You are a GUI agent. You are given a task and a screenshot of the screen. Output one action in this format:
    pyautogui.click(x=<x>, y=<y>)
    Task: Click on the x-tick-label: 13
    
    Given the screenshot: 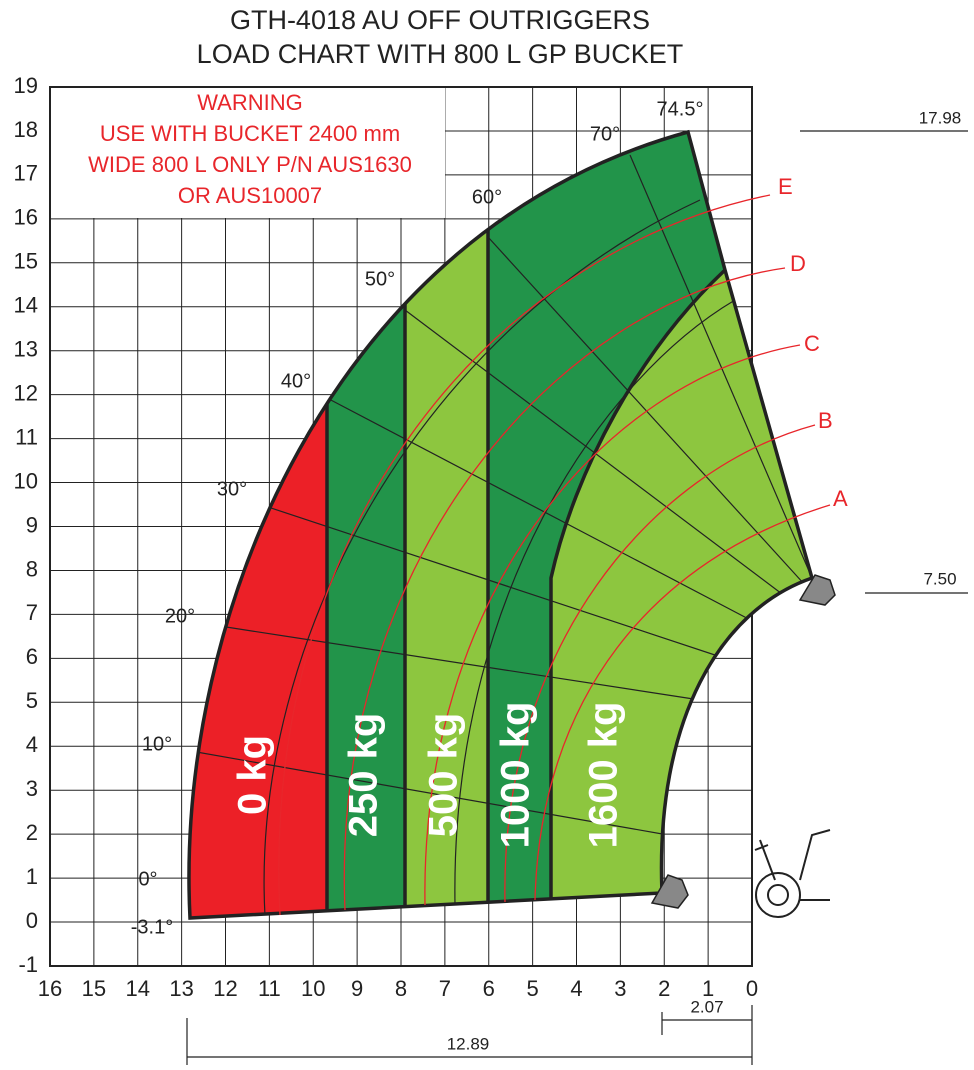 What is the action you would take?
    pyautogui.click(x=181, y=988)
    